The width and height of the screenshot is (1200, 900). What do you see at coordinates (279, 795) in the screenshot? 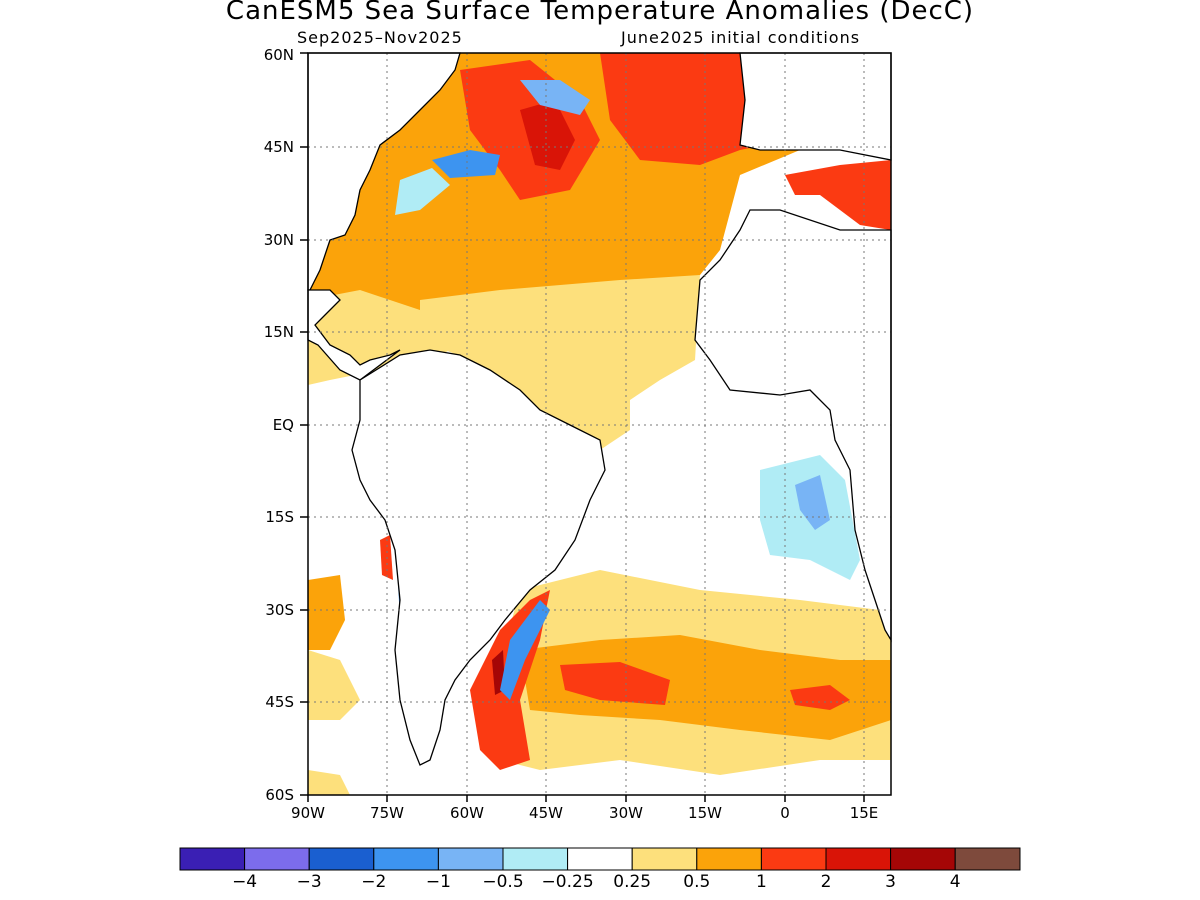
I see `lat-label-60s: 60S` at bounding box center [279, 795].